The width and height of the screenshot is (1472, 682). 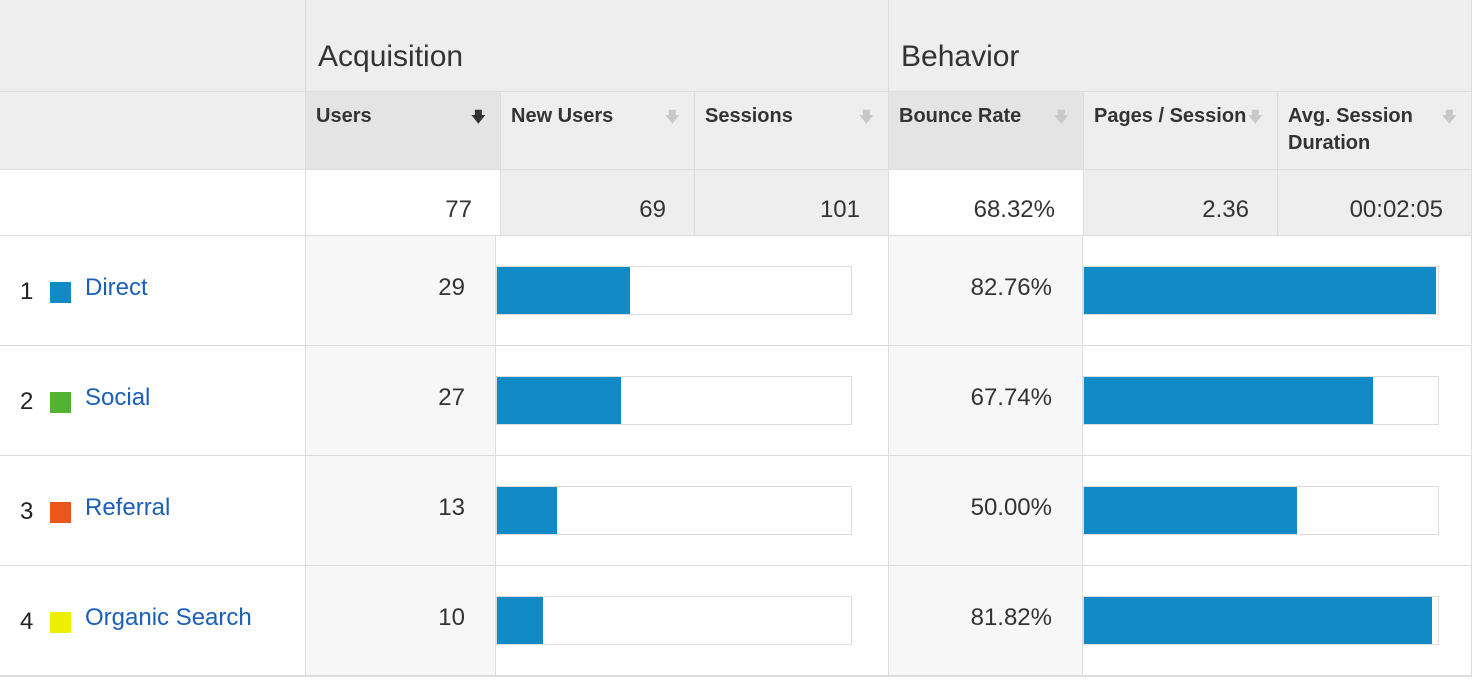 I want to click on channel-link-social: Social, so click(x=118, y=397).